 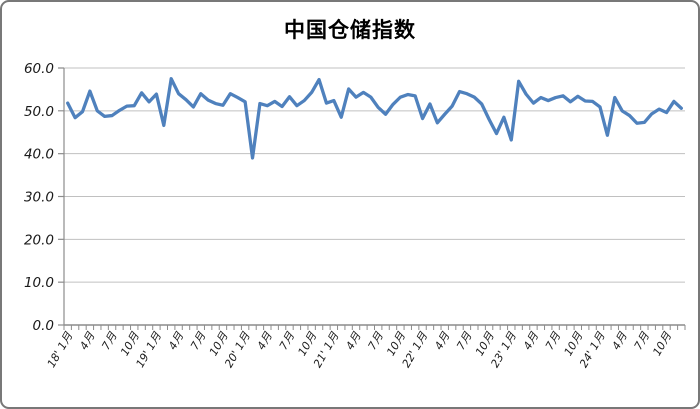 I want to click on y-axis-ticks, so click(x=61, y=196).